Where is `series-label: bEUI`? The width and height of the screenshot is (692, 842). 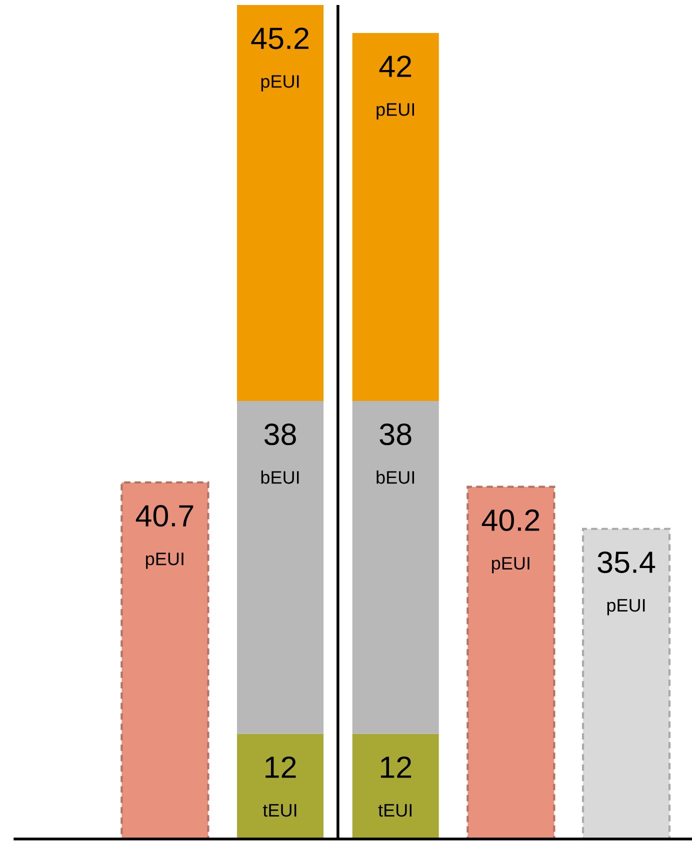
series-label: bEUI is located at coordinates (395, 477).